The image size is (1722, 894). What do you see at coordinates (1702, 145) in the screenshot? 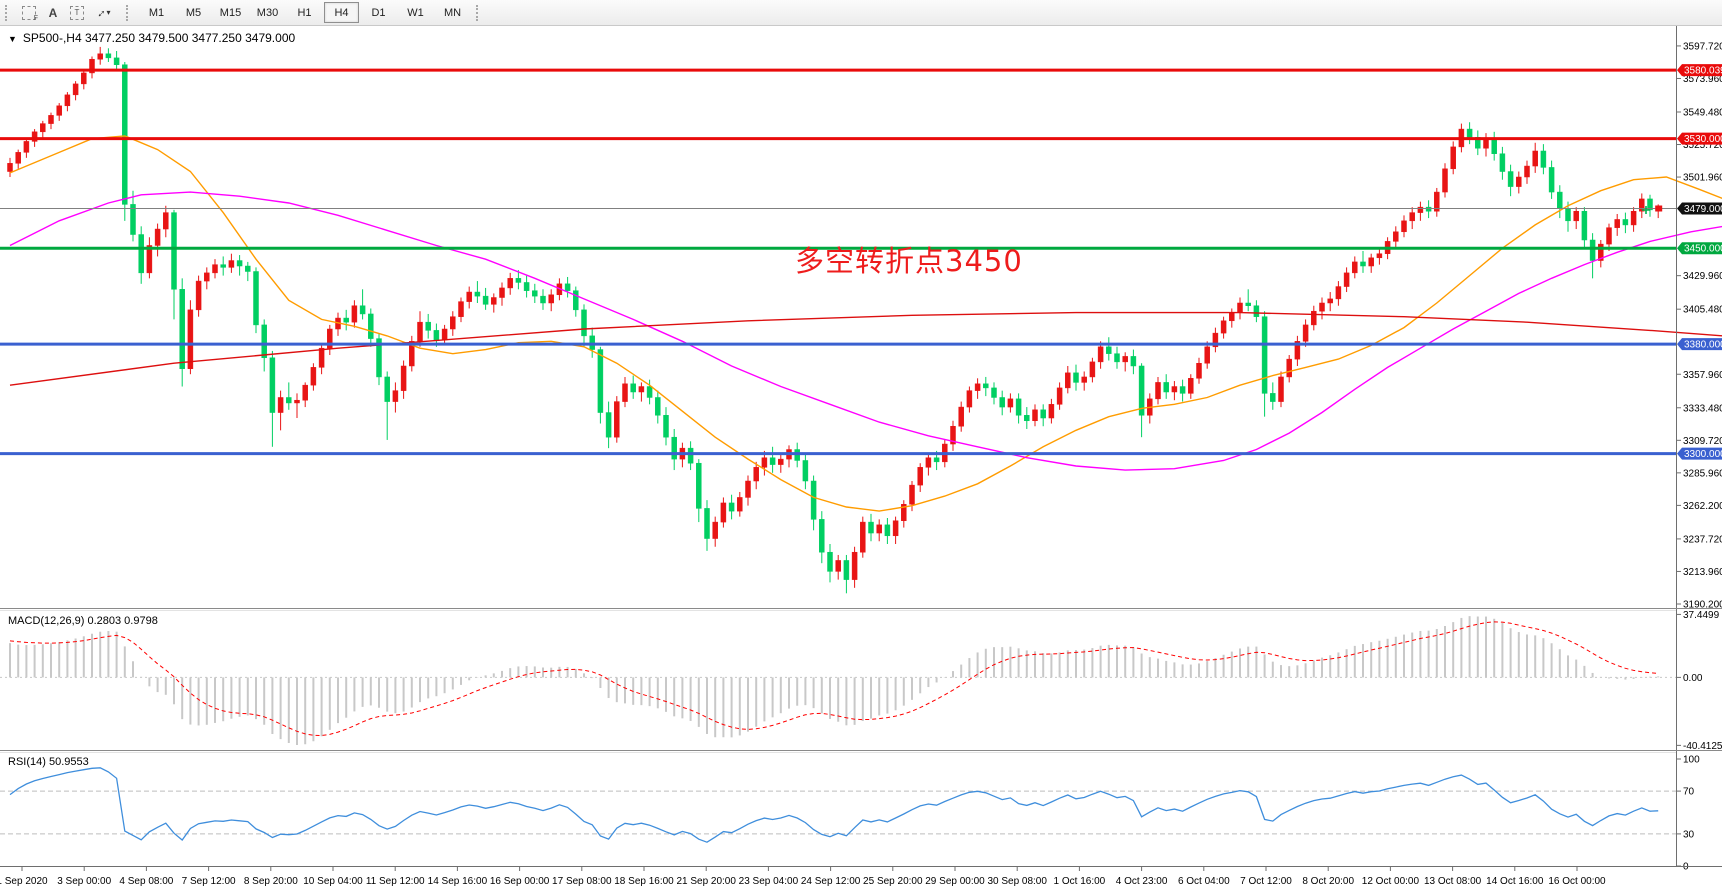
I see `svg-text: 3525.720` at bounding box center [1702, 145].